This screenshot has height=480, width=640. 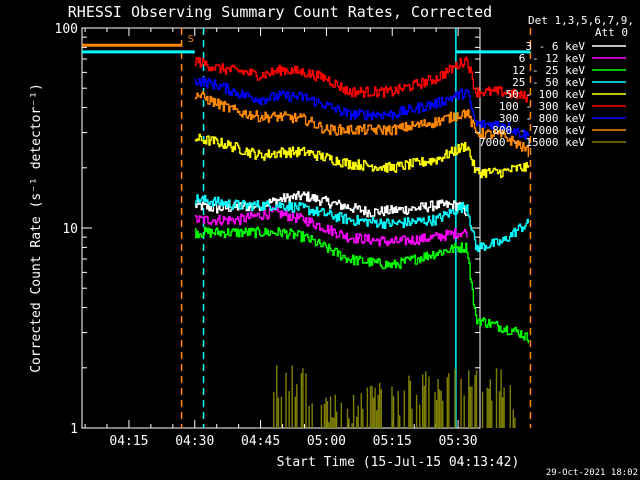 What do you see at coordinates (70, 229) in the screenshot?
I see `y-tick-label: 10` at bounding box center [70, 229].